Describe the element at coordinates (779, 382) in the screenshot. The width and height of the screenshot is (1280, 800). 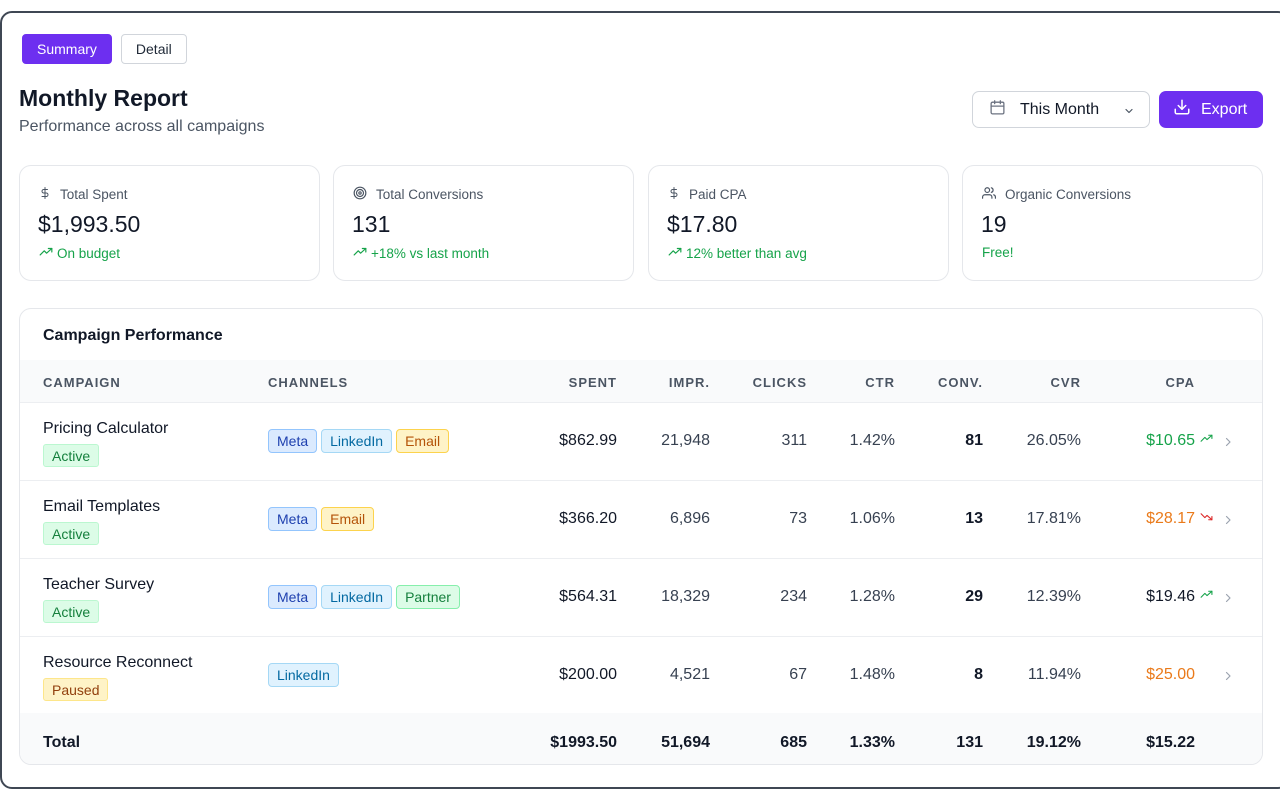
I see `col-clicks: CLICKS` at that location.